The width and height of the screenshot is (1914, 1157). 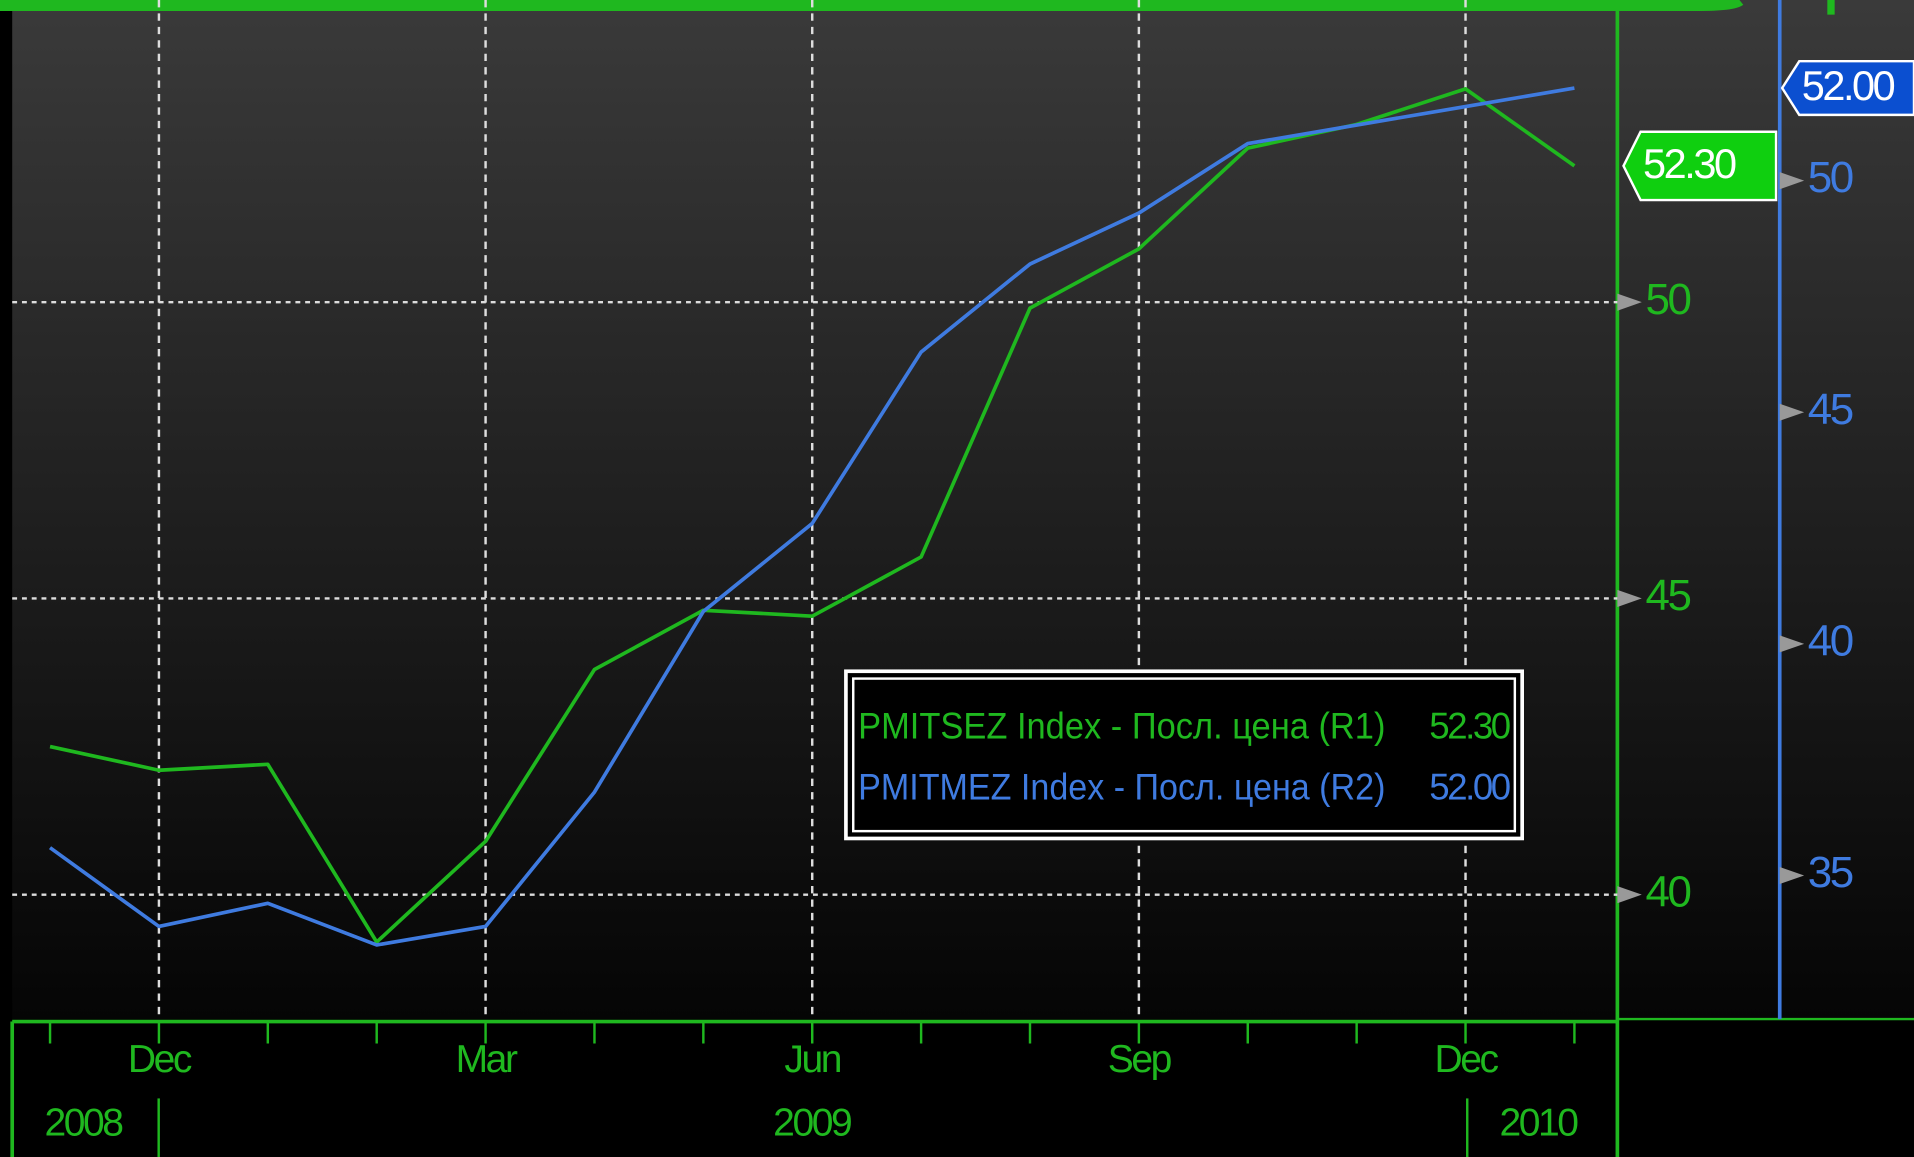 I want to click on y-tick-label: 40, so click(x=1667, y=891).